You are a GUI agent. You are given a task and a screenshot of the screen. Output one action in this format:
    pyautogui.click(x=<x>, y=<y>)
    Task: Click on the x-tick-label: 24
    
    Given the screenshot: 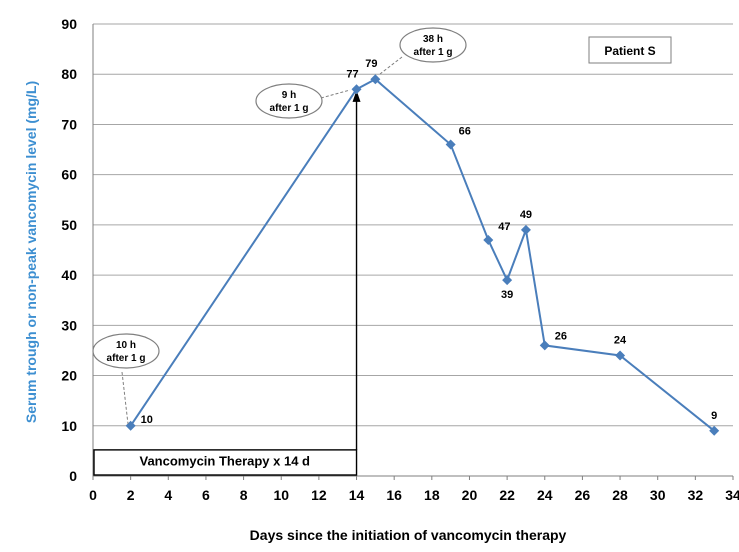 What is the action you would take?
    pyautogui.click(x=545, y=495)
    